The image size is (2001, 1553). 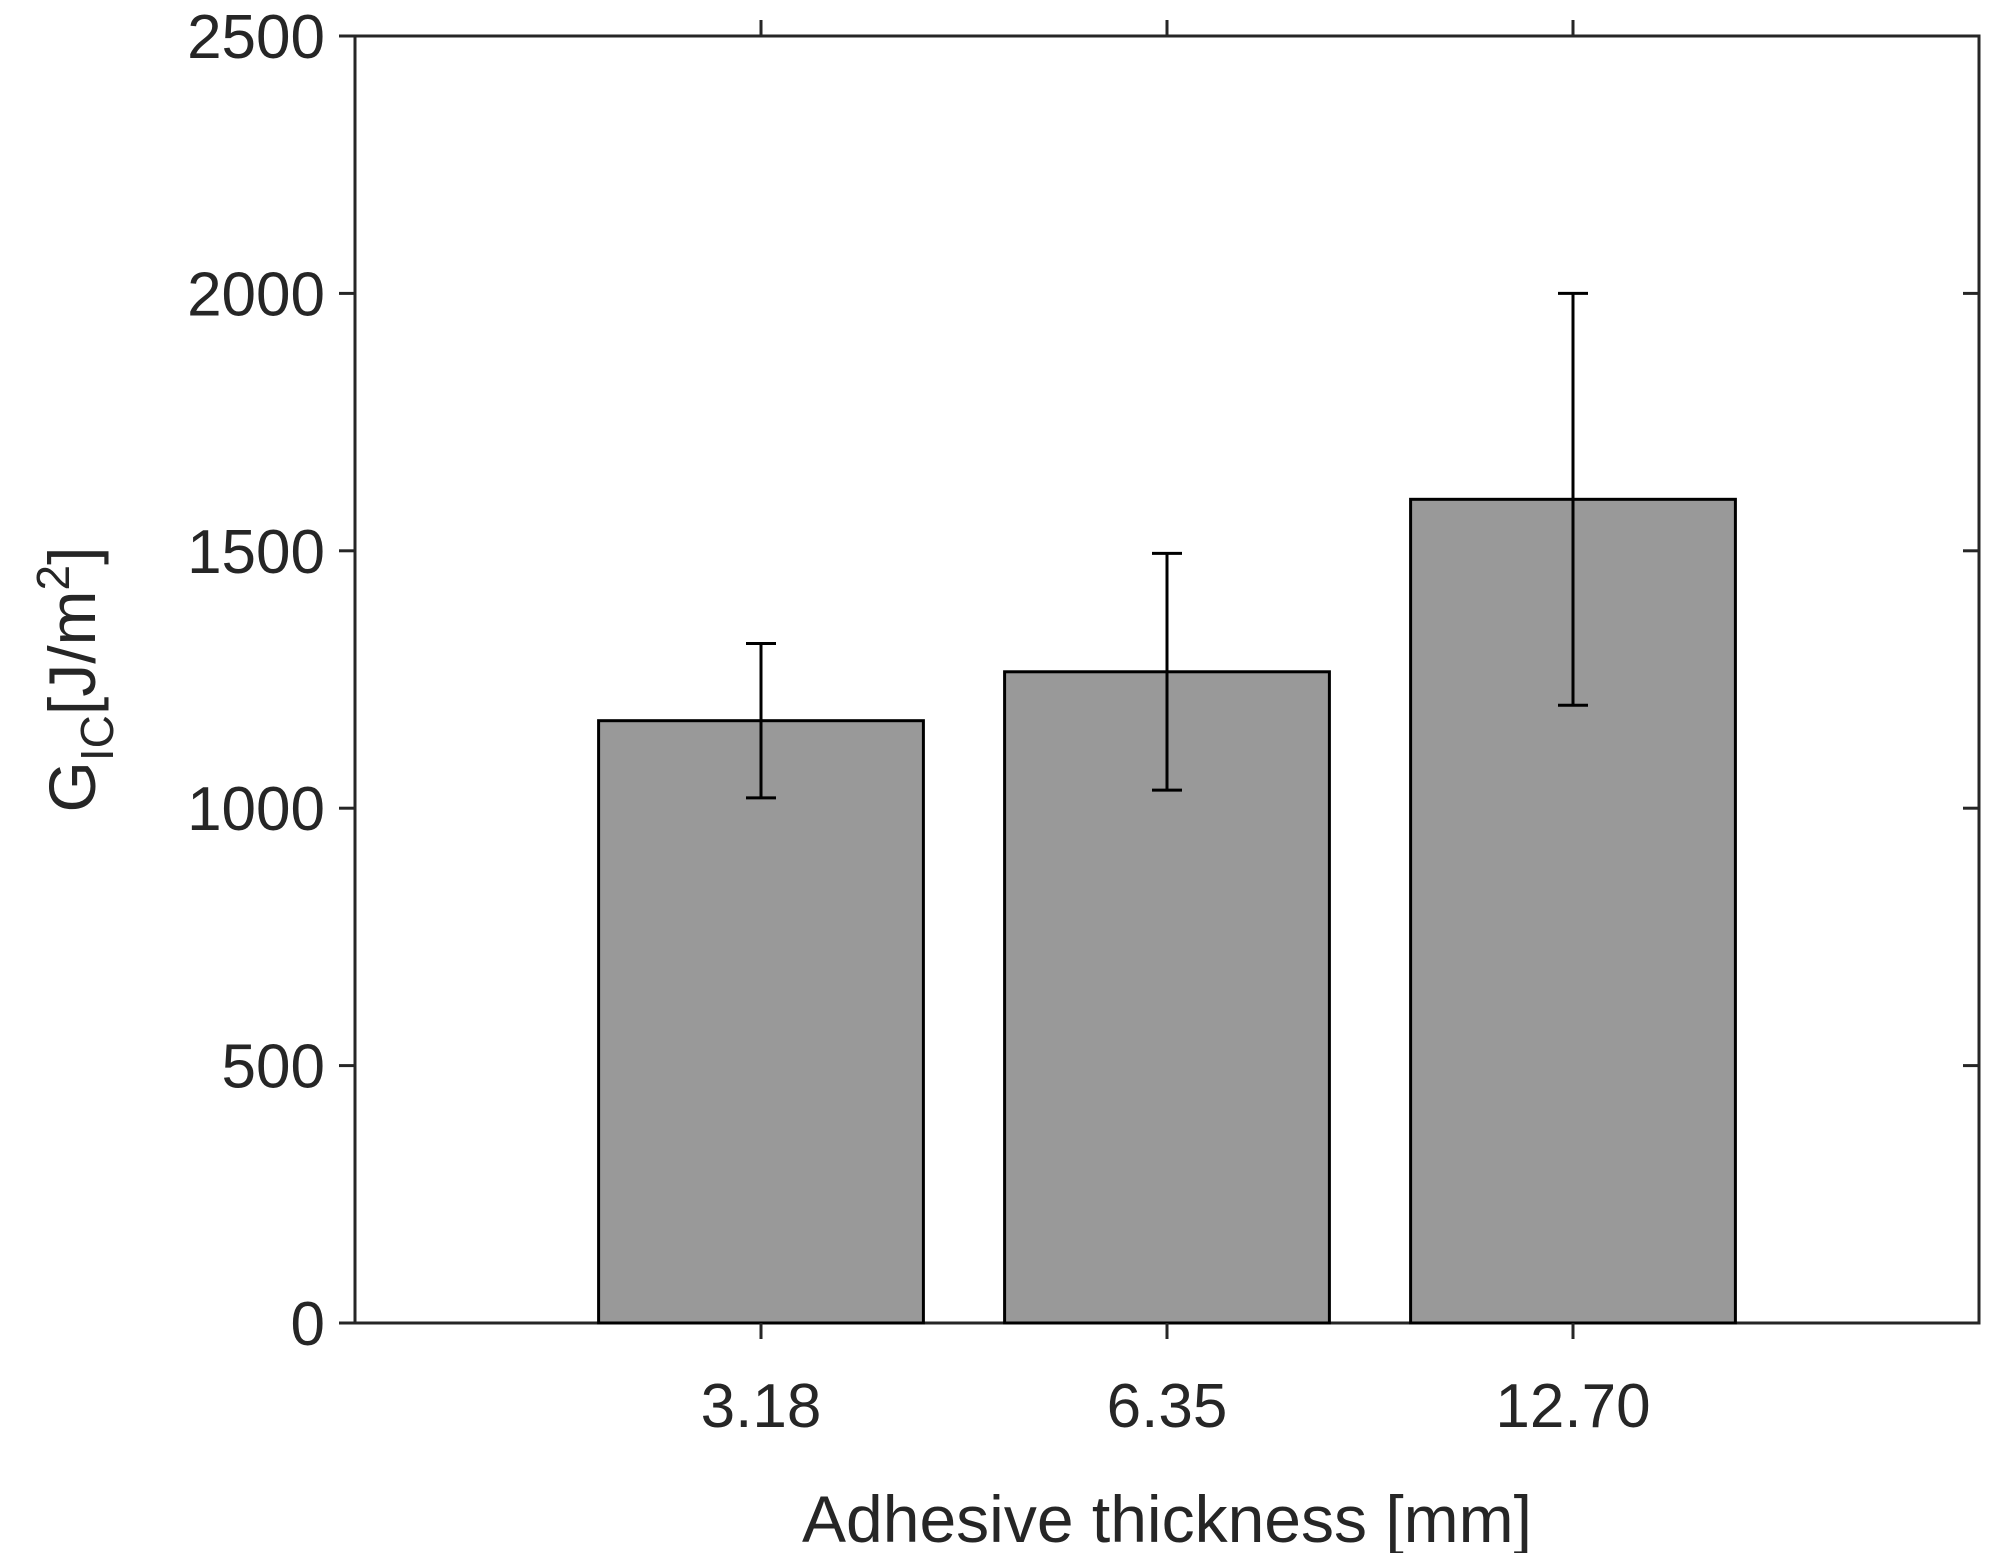 What do you see at coordinates (256, 809) in the screenshot?
I see `y-tick-label: 1000` at bounding box center [256, 809].